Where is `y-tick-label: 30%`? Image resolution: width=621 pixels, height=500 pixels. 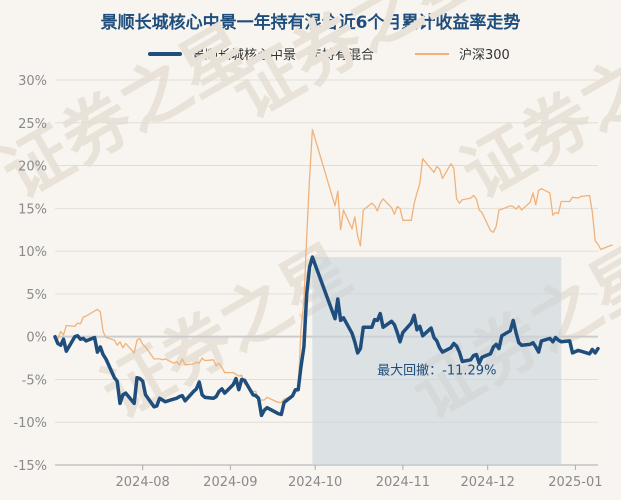
y-tick-label: 30% is located at coordinates (32, 81).